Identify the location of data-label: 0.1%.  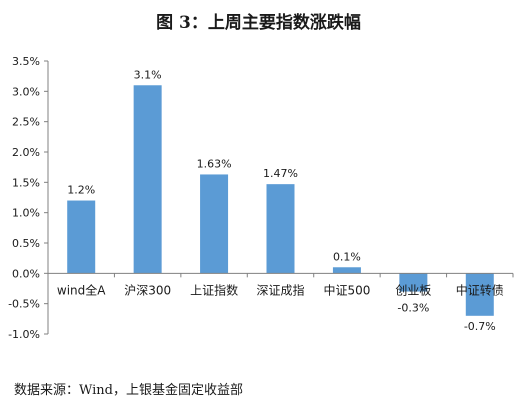
(347, 256).